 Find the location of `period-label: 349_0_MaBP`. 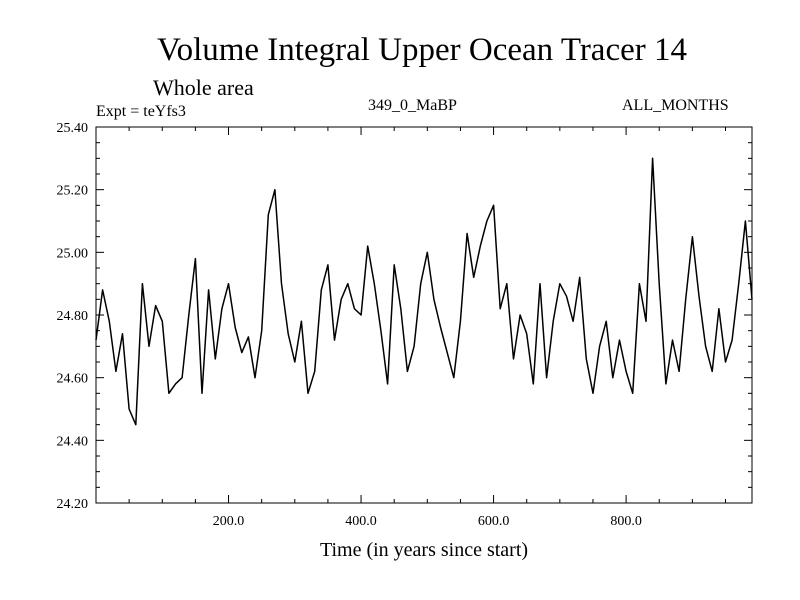

period-label: 349_0_MaBP is located at coordinates (412, 105).